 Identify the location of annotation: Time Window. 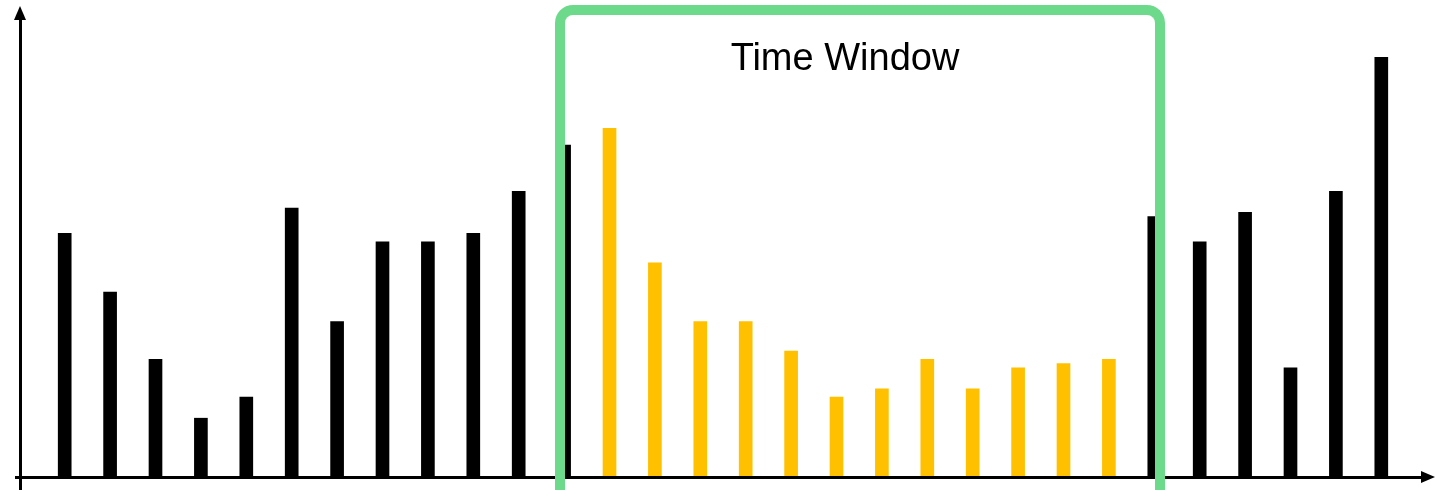
(845, 57).